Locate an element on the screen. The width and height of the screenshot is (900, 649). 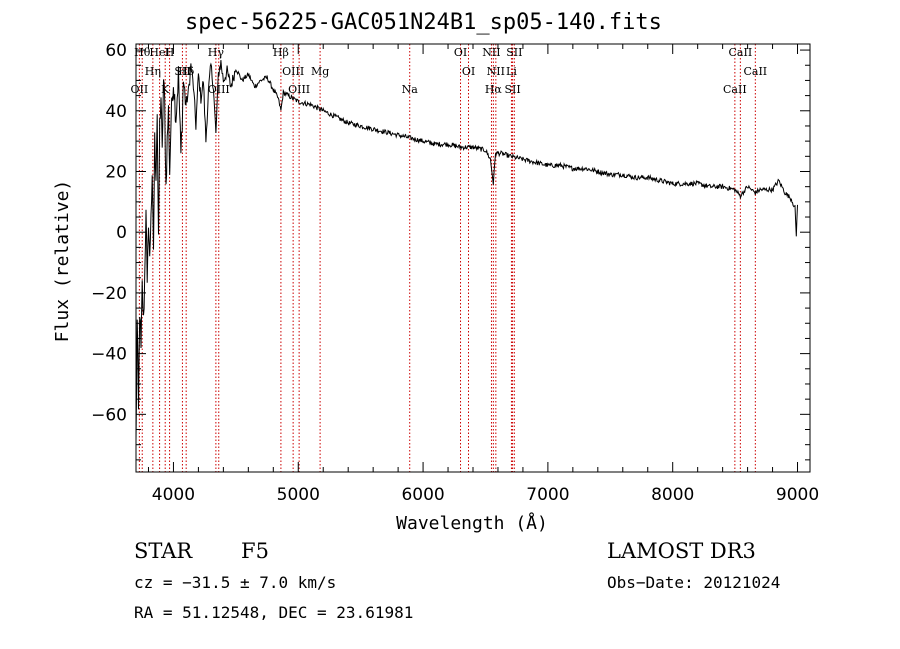
chart-title: spec-56225-GAC051N24B1_sp05-140.fits is located at coordinates (423, 22).